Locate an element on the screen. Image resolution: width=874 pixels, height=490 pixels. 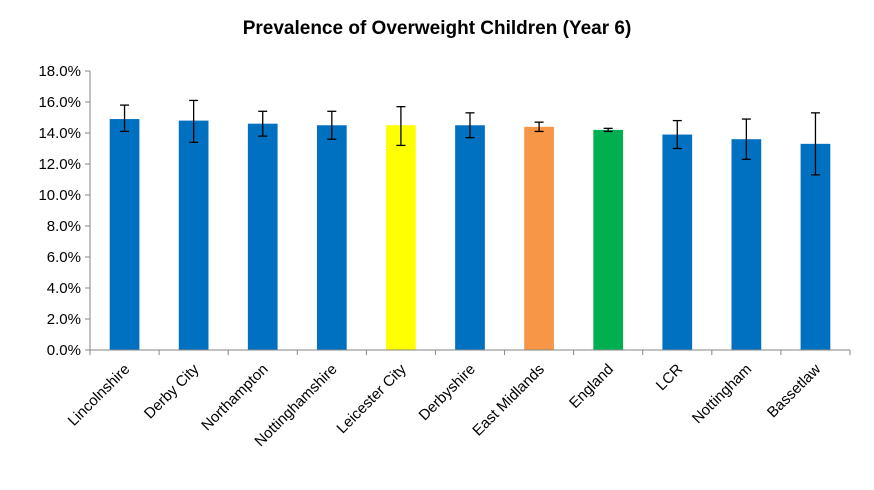
x-tick-label: Nottingham is located at coordinates (722, 394).